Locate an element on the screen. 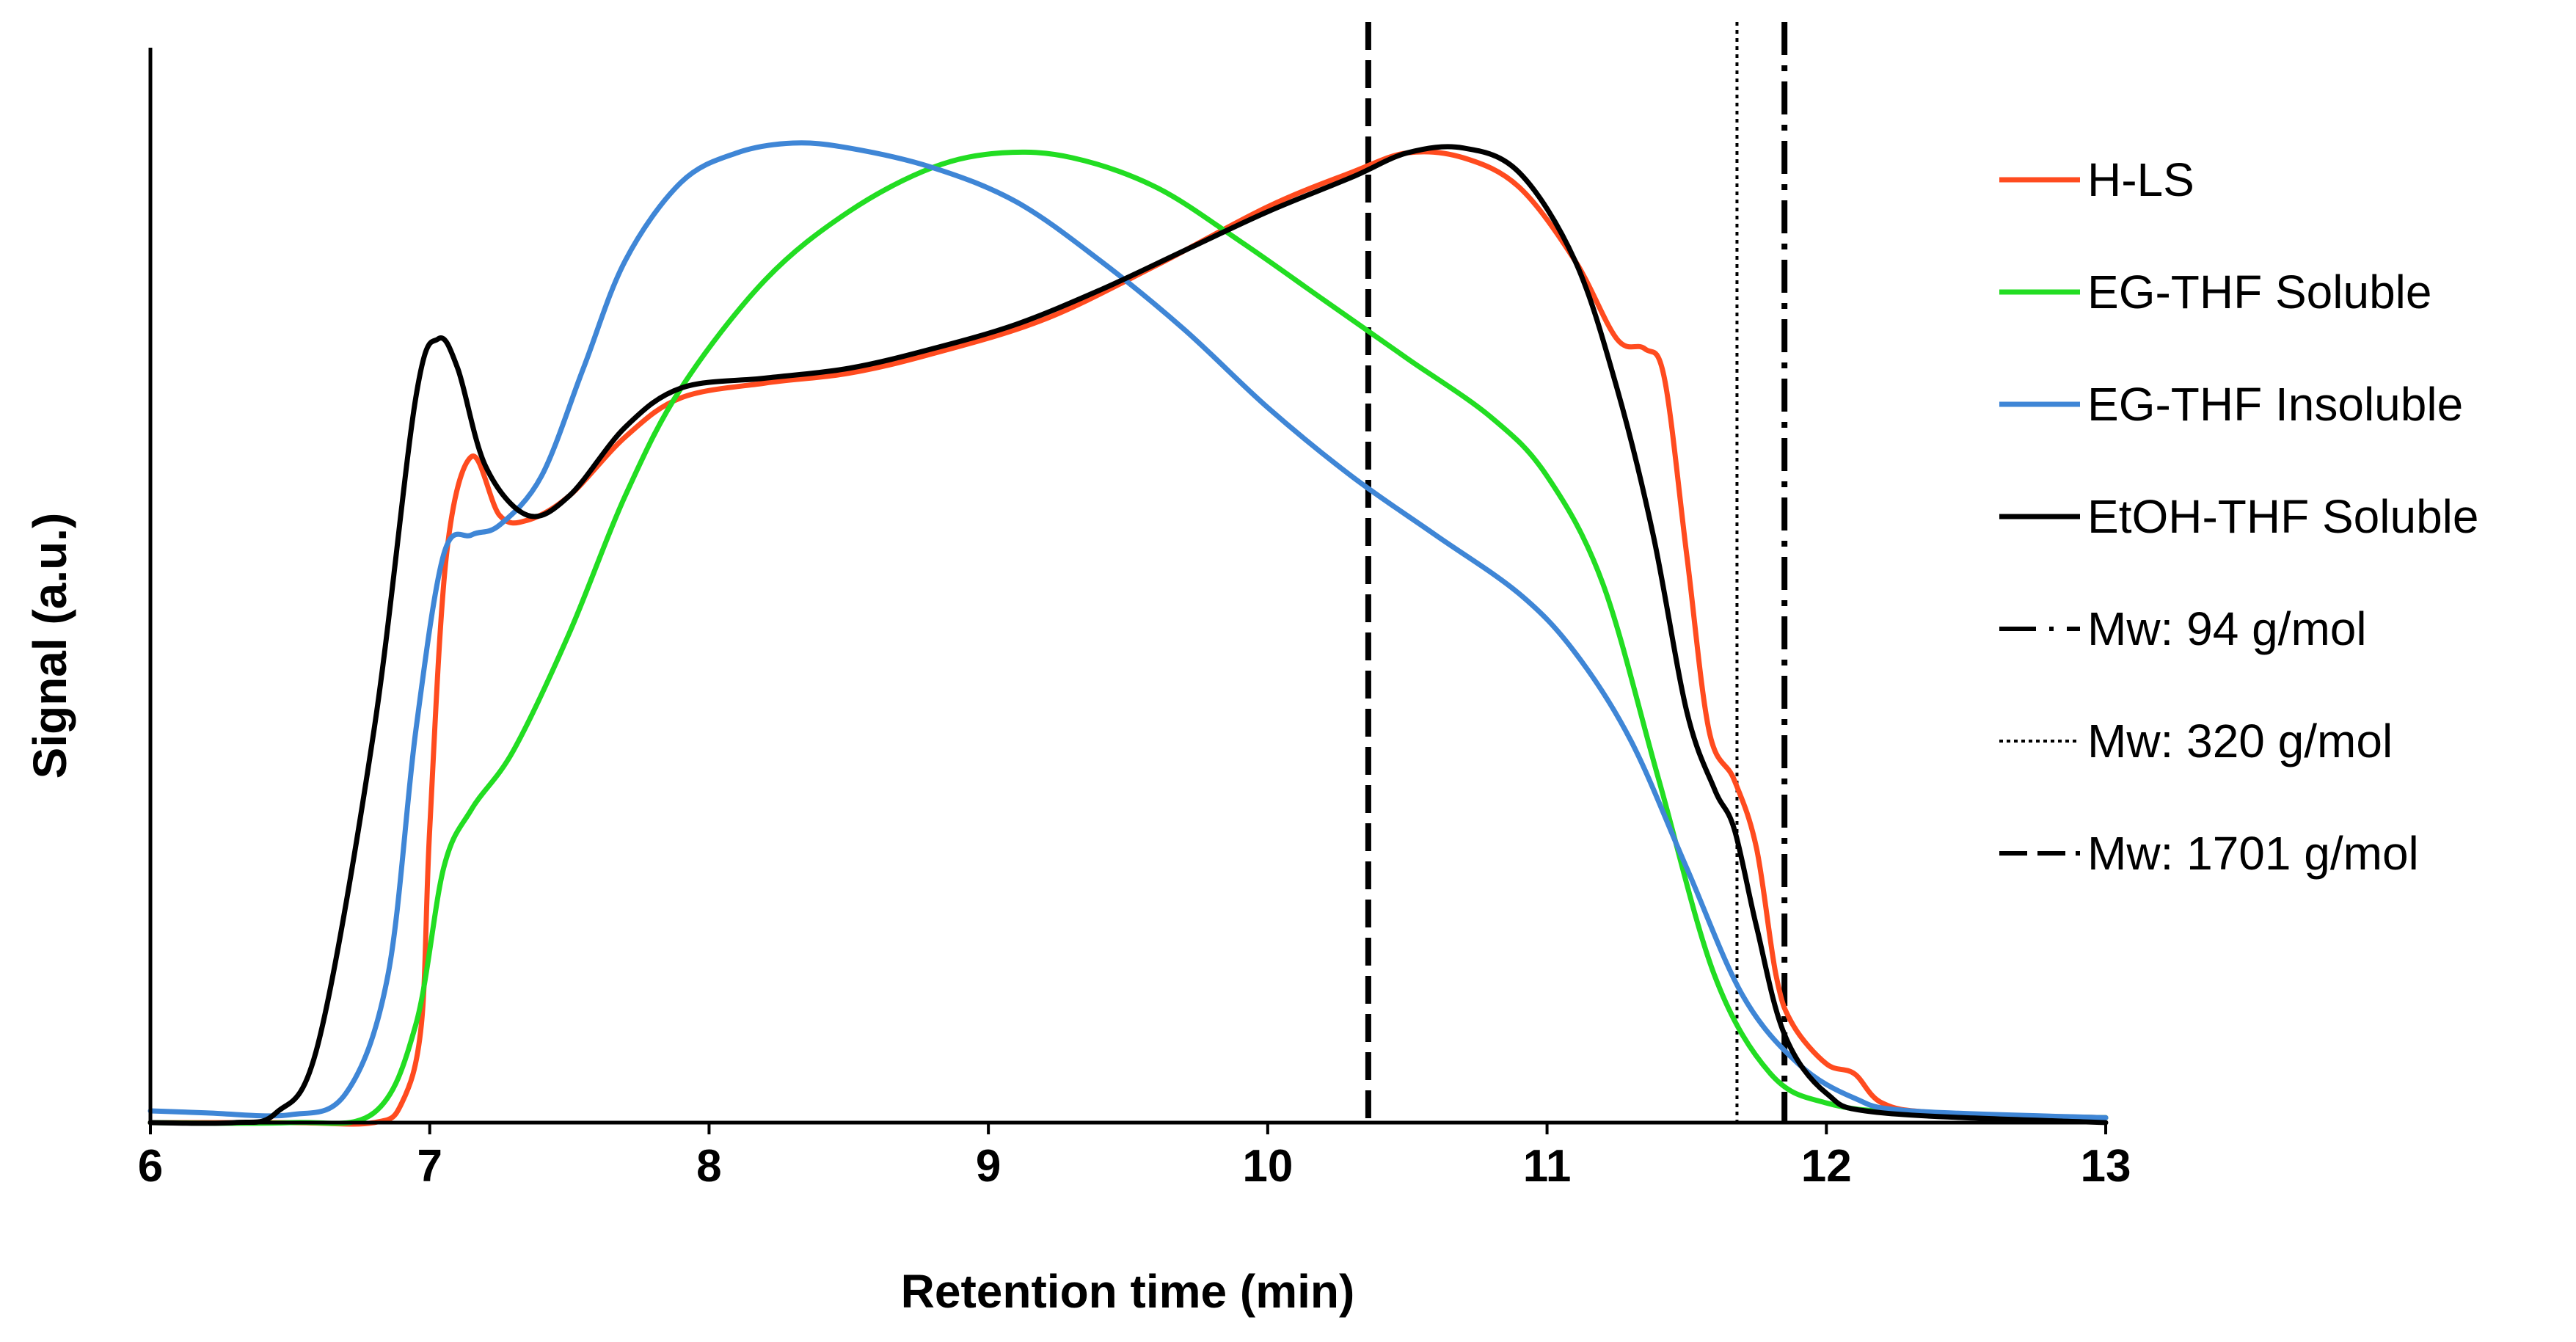 The width and height of the screenshot is (2576, 1342). x-tick-label: 11 is located at coordinates (1548, 1166).